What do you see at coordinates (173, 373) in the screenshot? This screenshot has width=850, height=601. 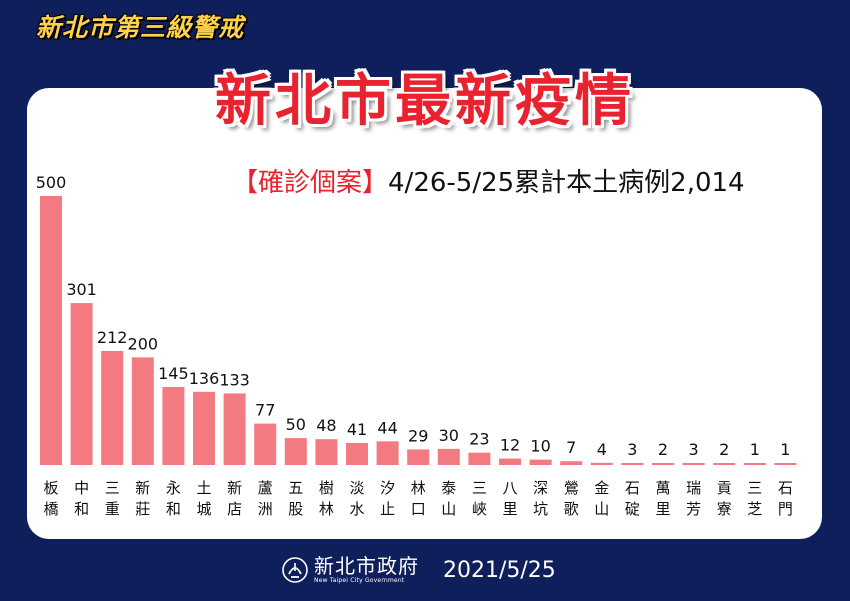 I see `bar-value-label-4: 145` at bounding box center [173, 373].